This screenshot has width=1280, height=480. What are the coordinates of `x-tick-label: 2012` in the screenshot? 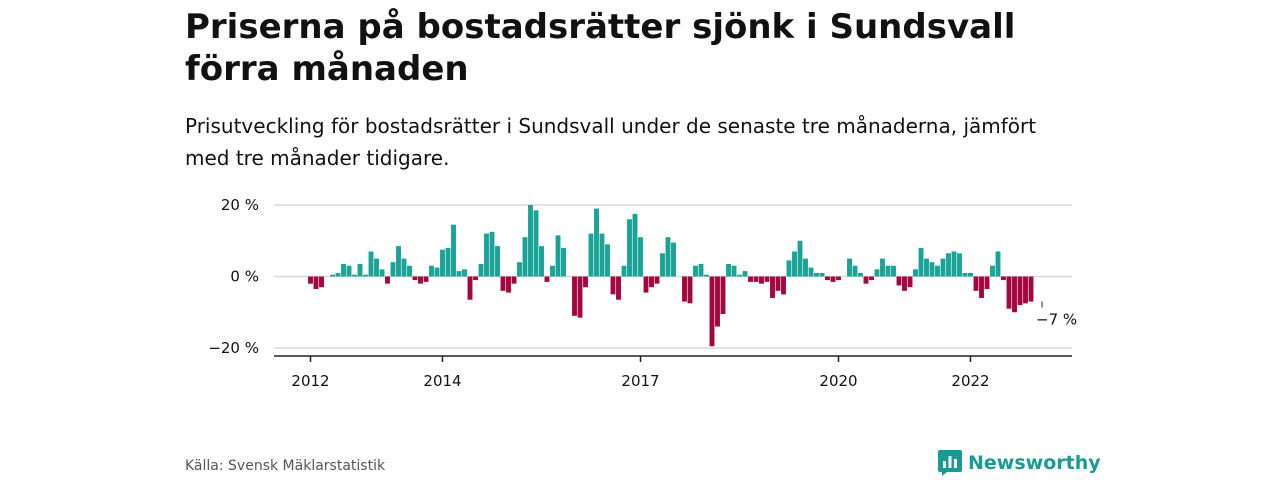 It's located at (310, 381).